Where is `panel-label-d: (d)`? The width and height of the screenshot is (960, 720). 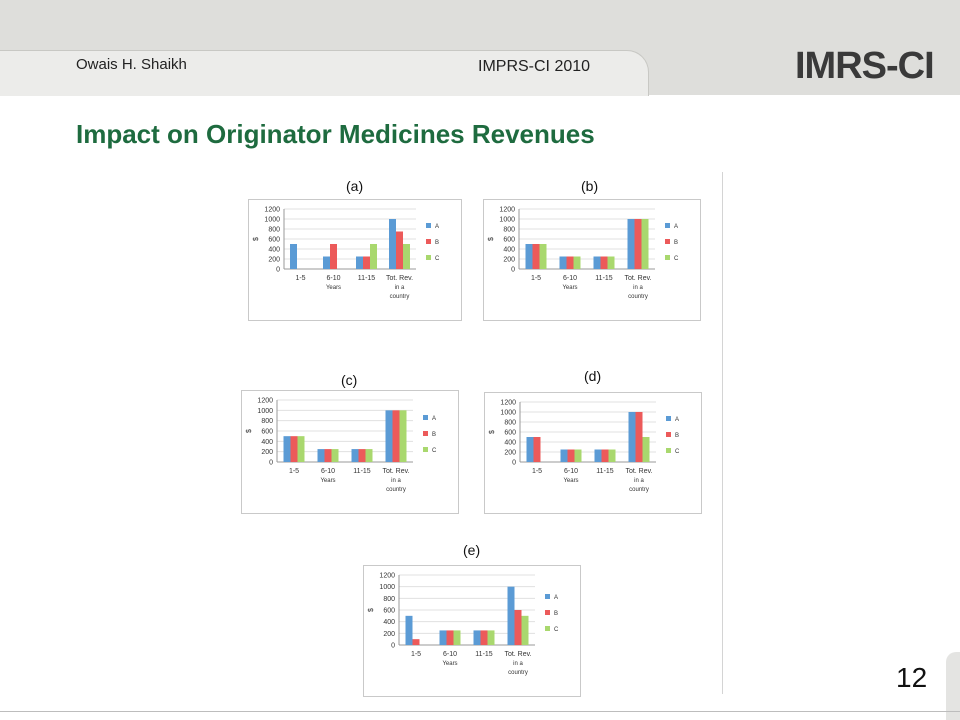 panel-label-d: (d) is located at coordinates (593, 376).